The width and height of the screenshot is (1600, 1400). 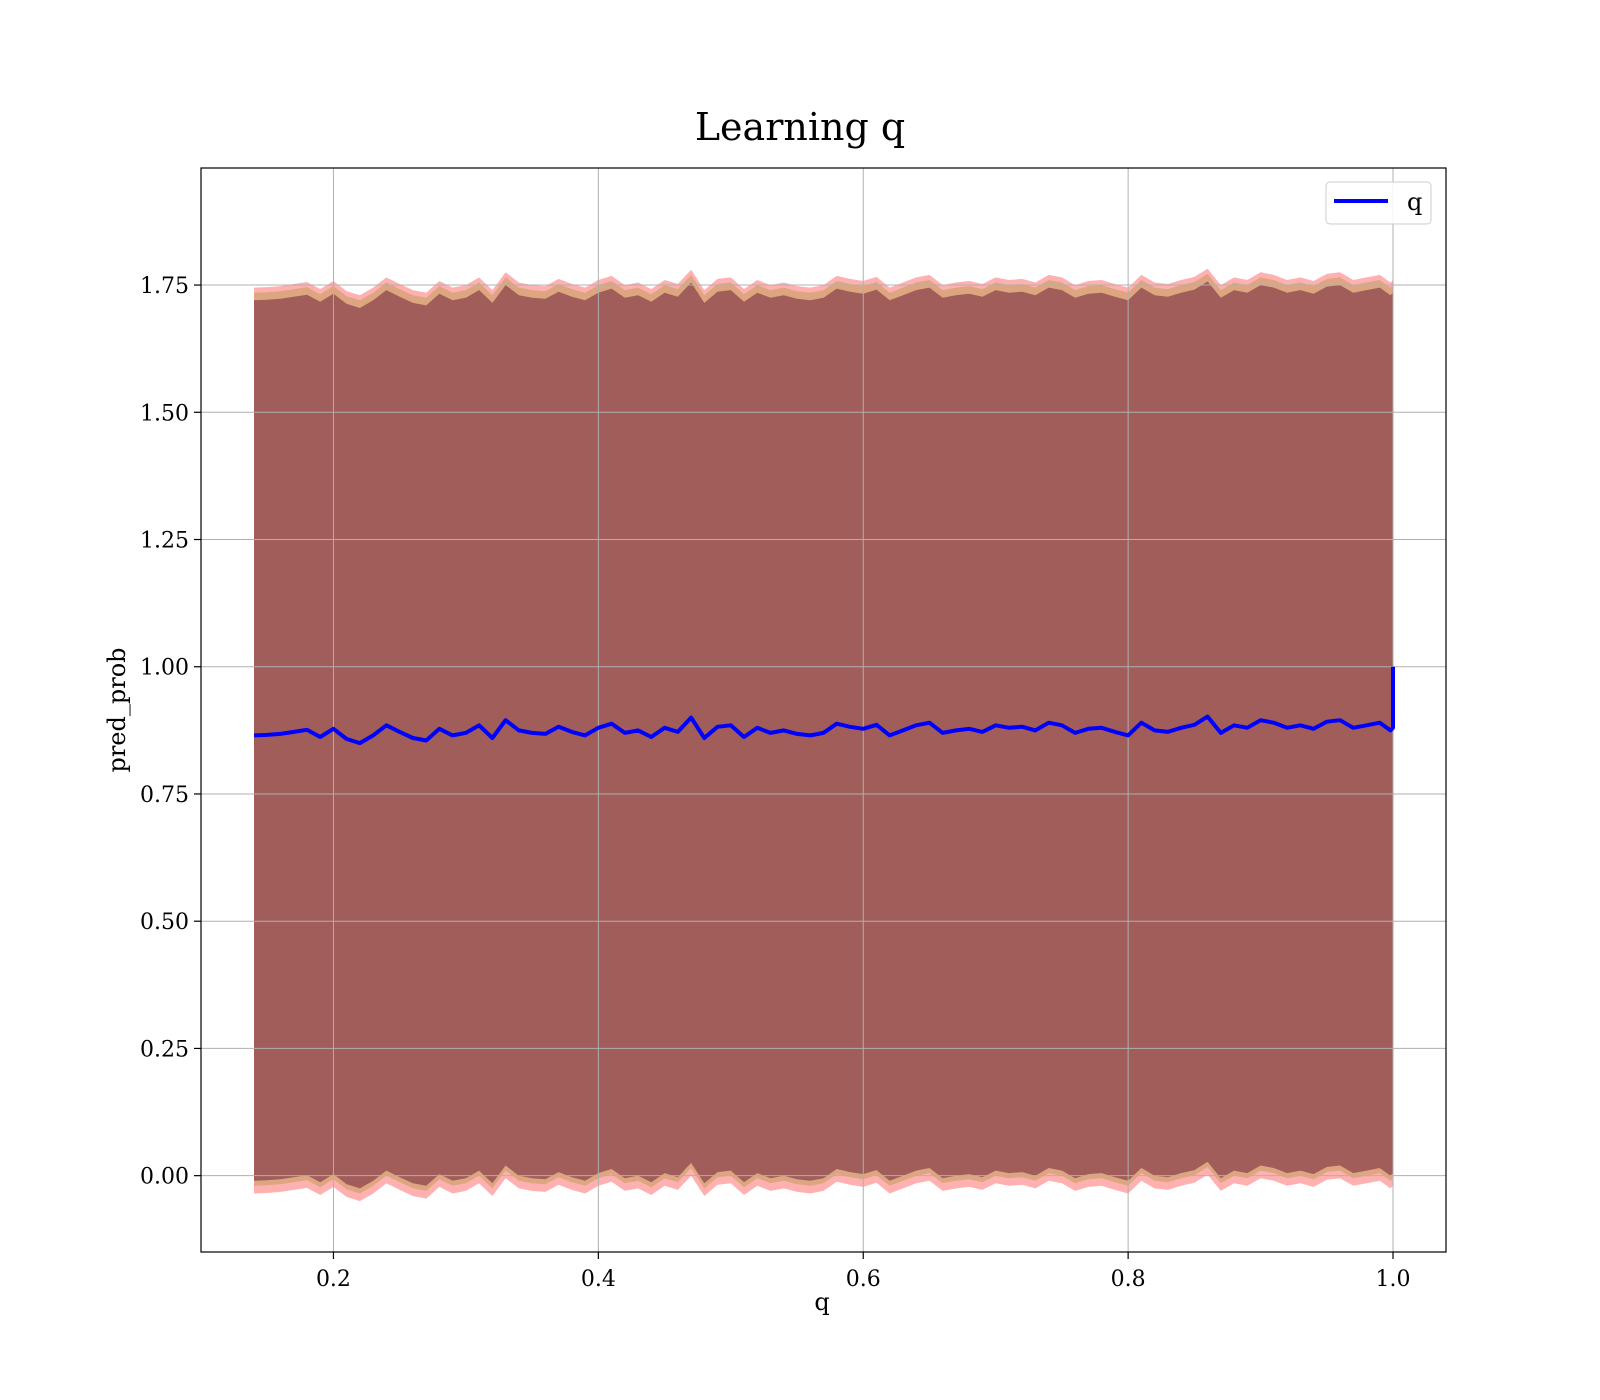 I want to click on legend: q, so click(x=1378, y=203).